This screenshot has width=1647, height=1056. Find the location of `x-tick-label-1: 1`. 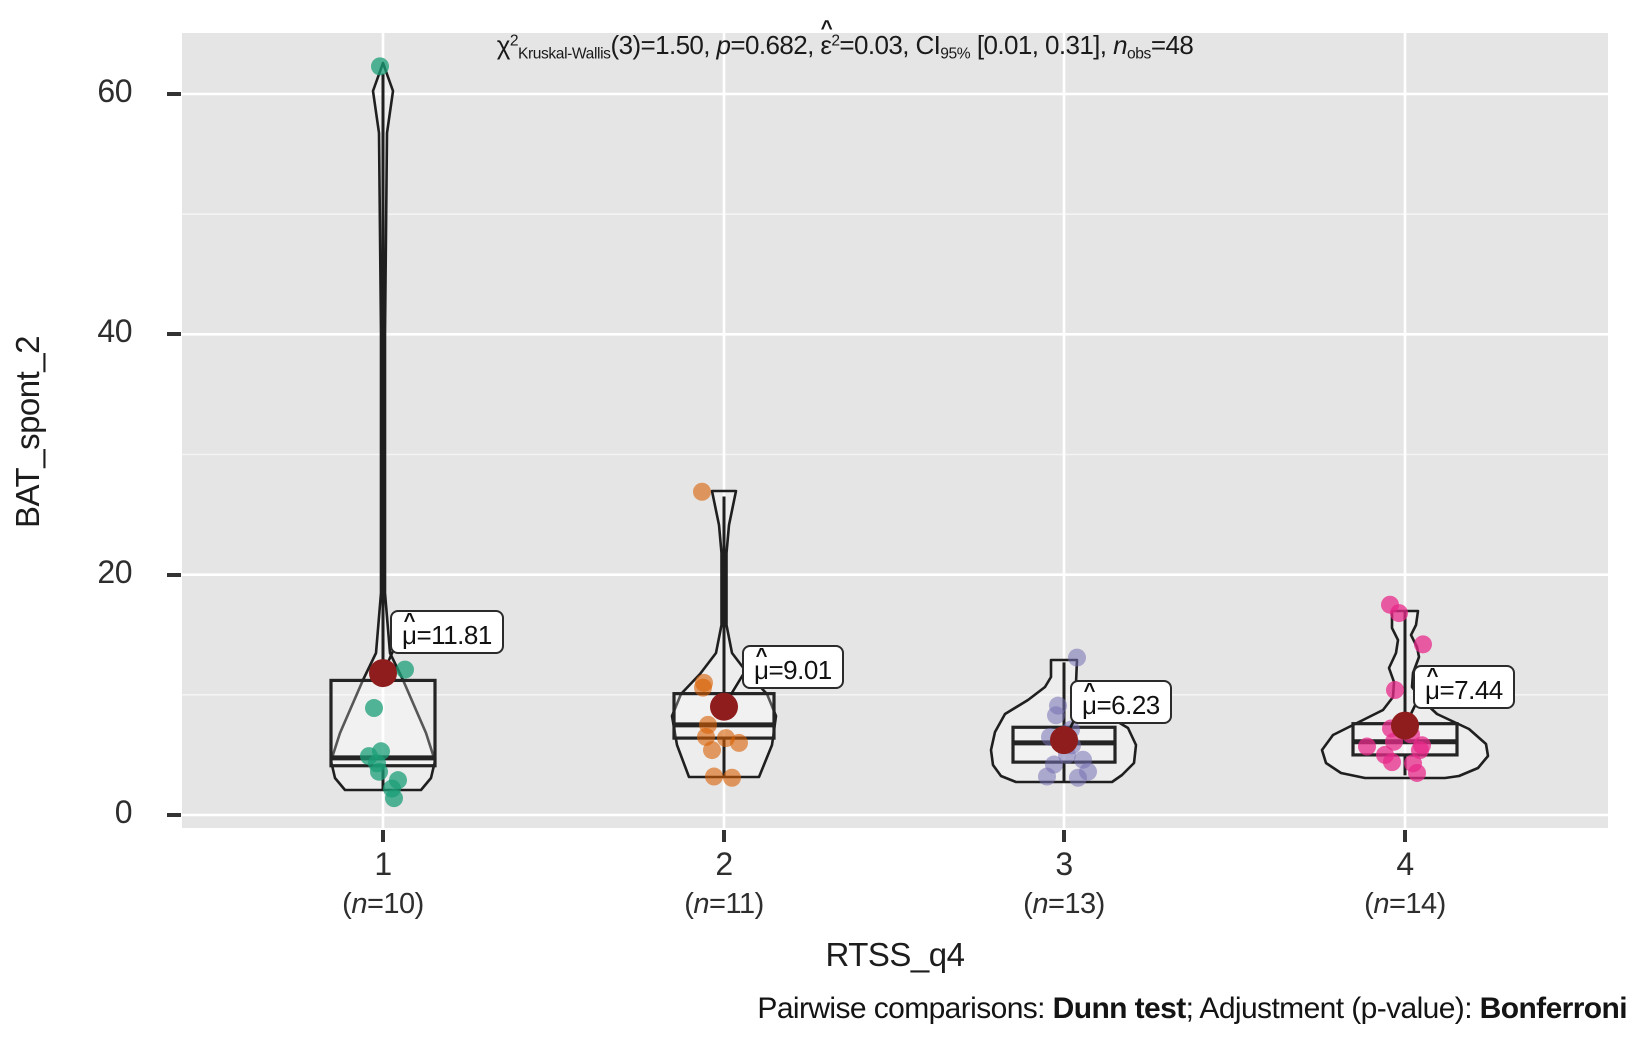

x-tick-label-1: 1 is located at coordinates (383, 864).